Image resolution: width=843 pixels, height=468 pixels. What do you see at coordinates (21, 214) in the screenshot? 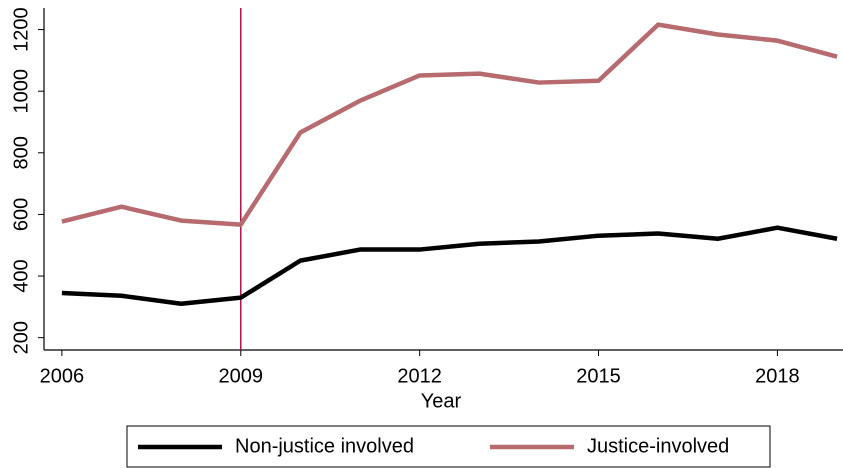
I see `y-tick-label: 600` at bounding box center [21, 214].